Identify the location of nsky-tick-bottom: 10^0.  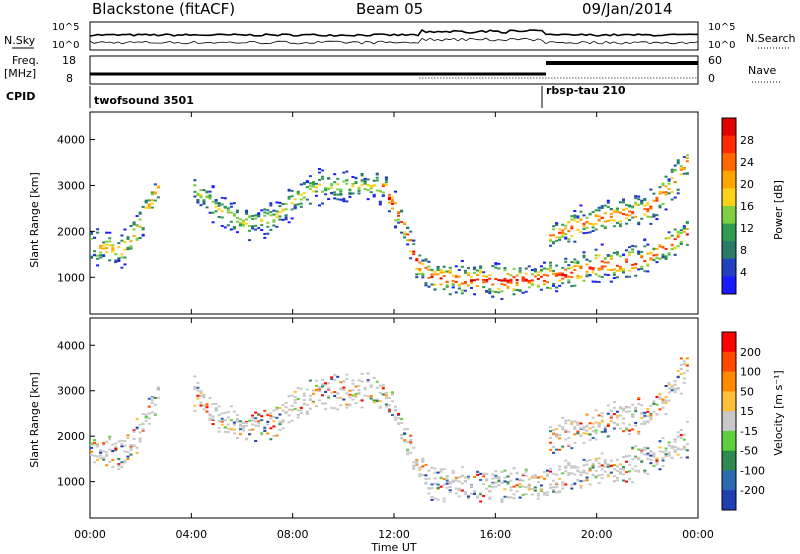
(65, 45).